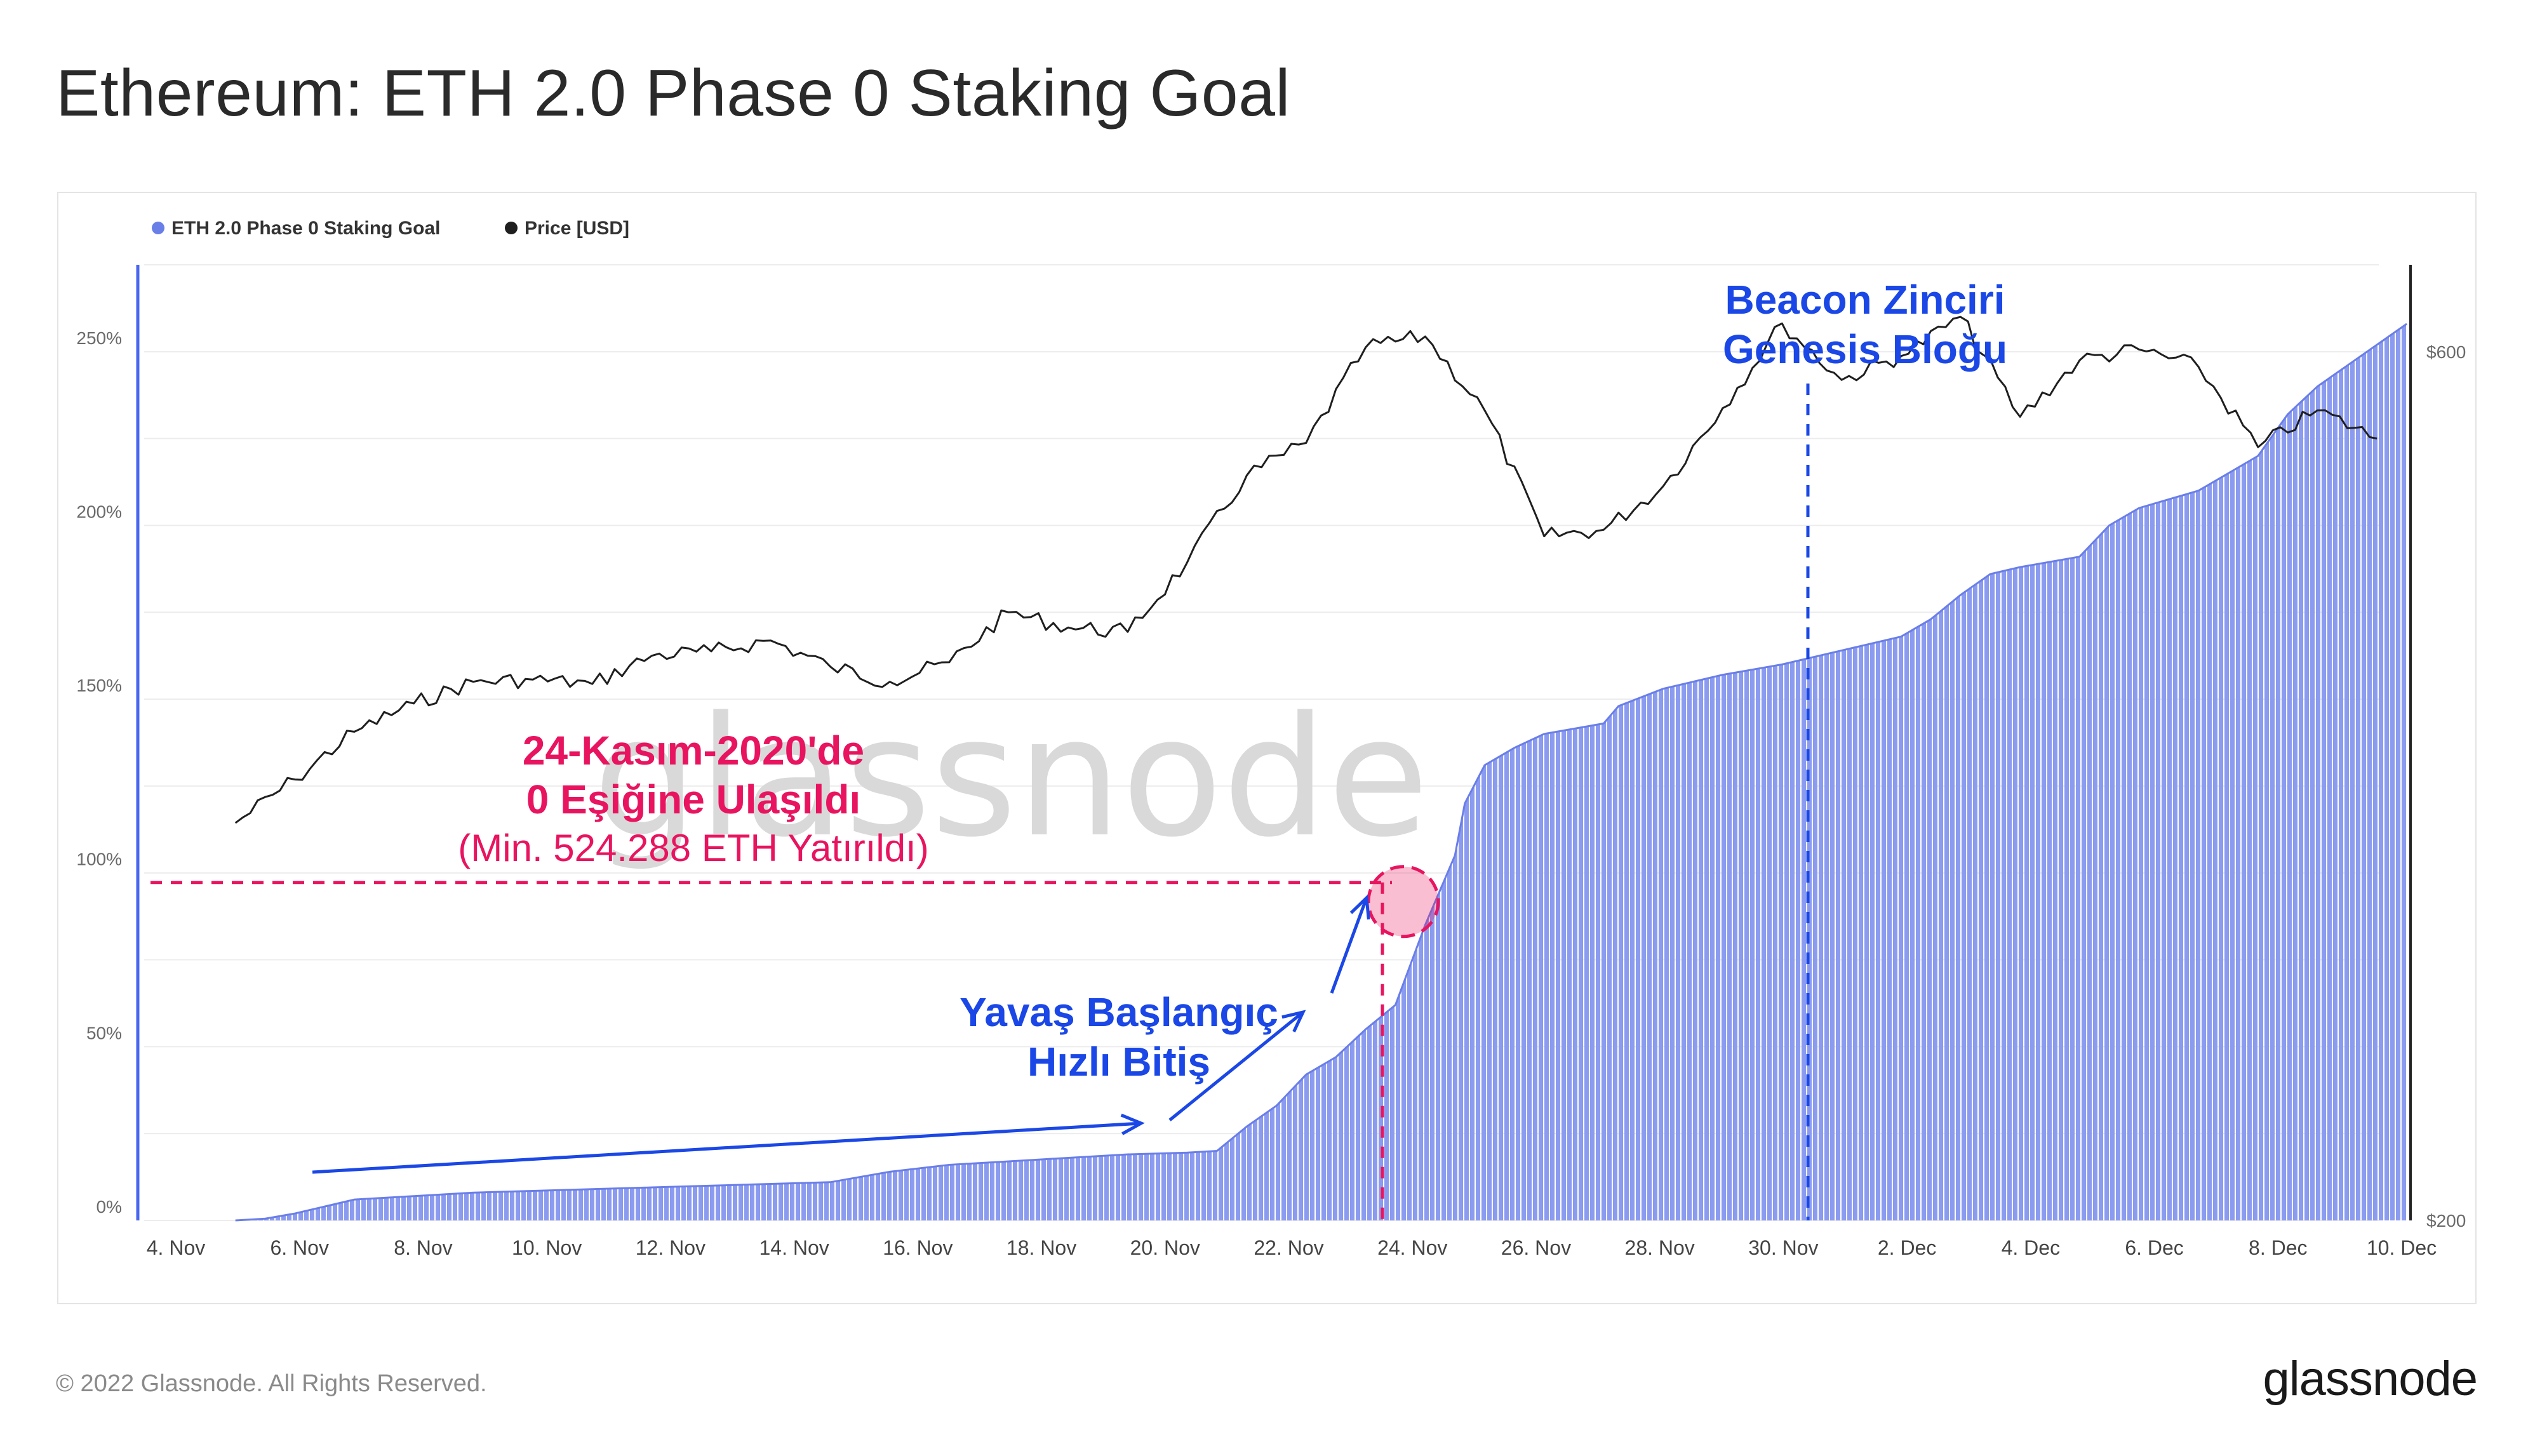 The height and width of the screenshot is (1456, 2528). I want to click on glassnode-logo: glassnode, so click(2370, 1379).